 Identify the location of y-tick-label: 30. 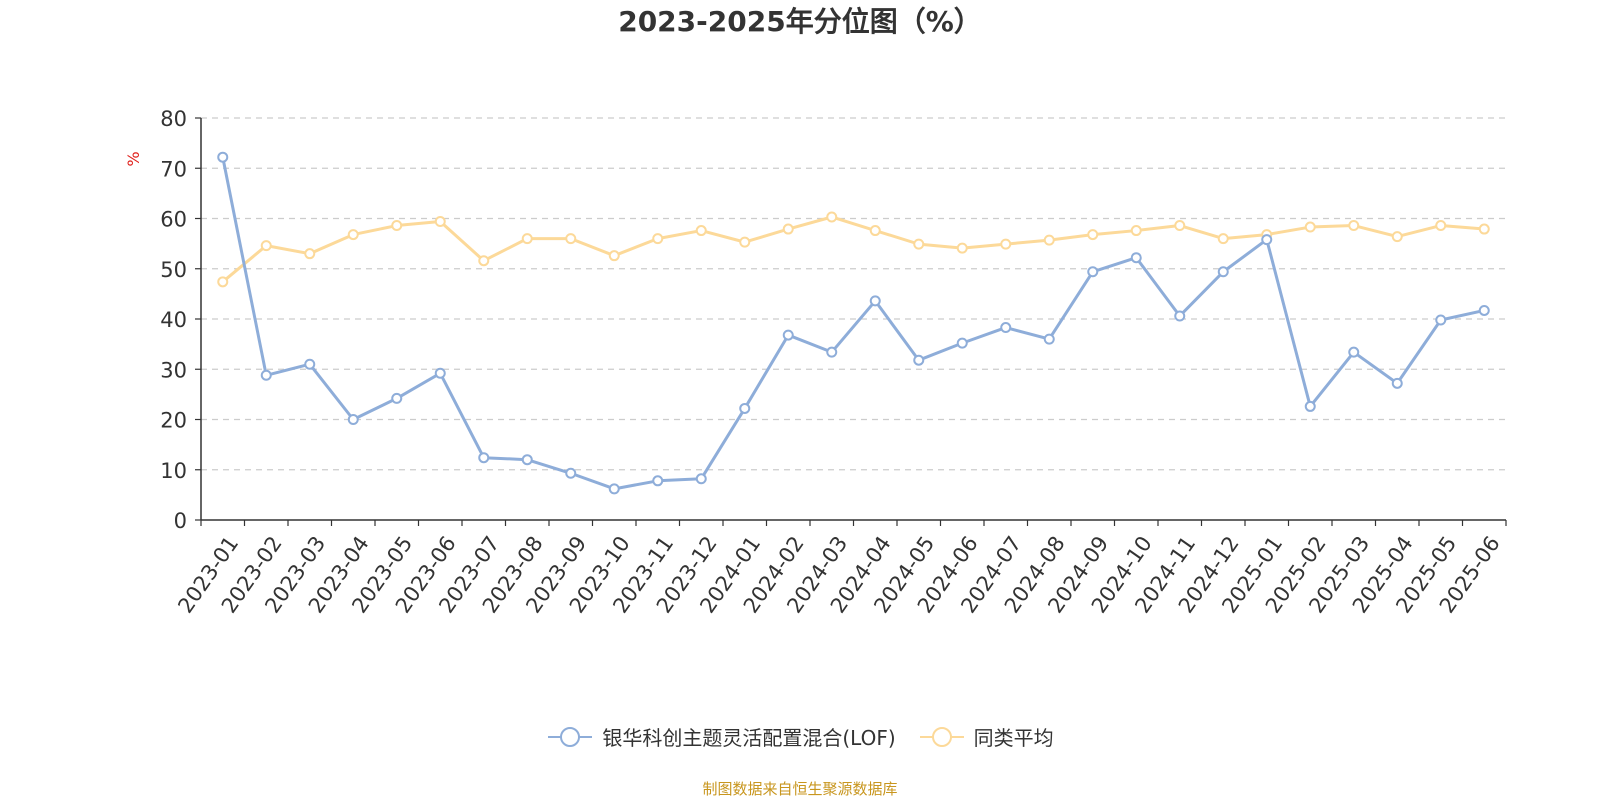
(173, 370).